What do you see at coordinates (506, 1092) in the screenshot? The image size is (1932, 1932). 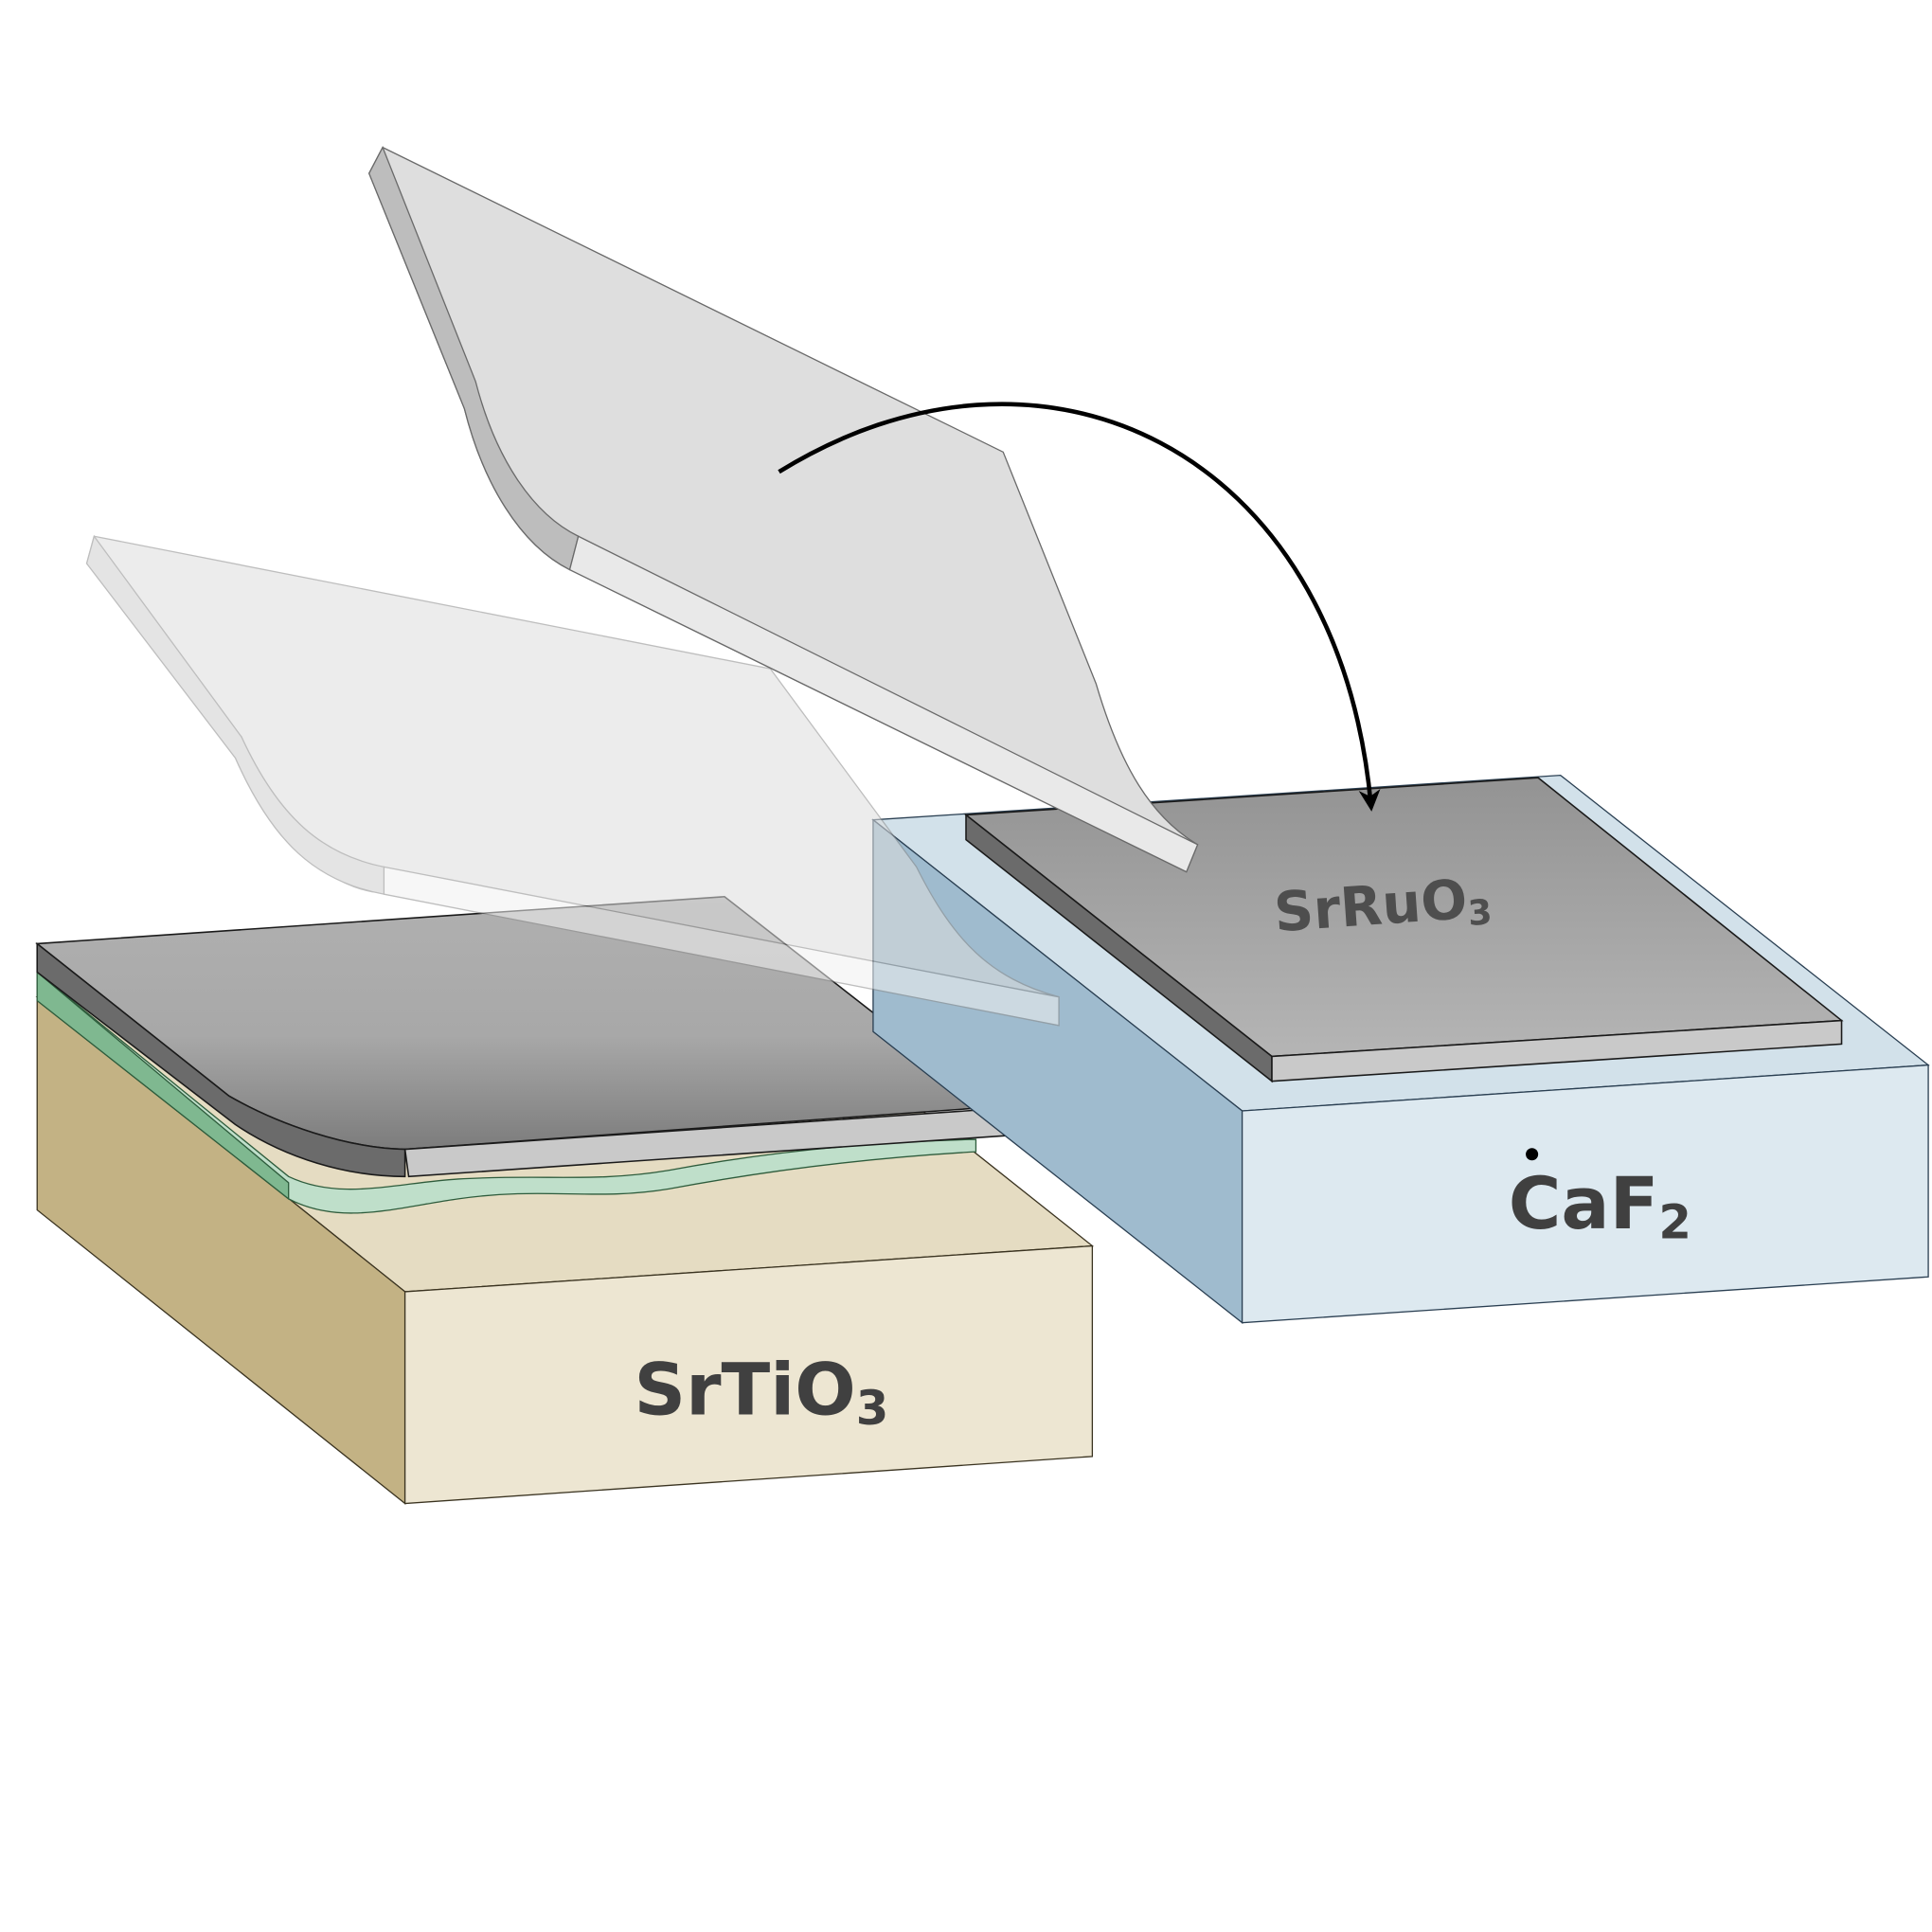 I see `sacrificial-layer` at bounding box center [506, 1092].